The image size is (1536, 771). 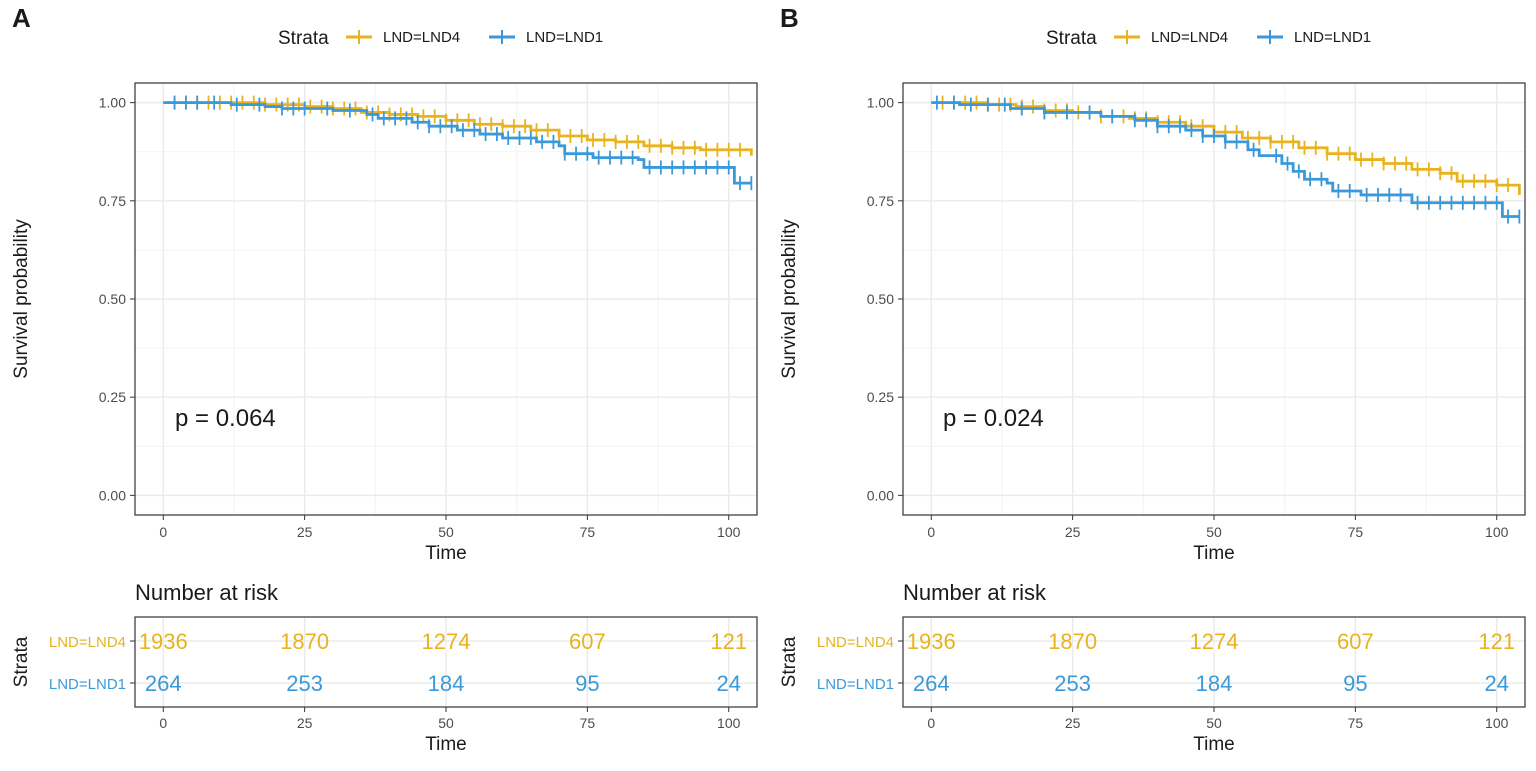 What do you see at coordinates (993, 418) in the screenshot?
I see `p-value-label: p = 0.024` at bounding box center [993, 418].